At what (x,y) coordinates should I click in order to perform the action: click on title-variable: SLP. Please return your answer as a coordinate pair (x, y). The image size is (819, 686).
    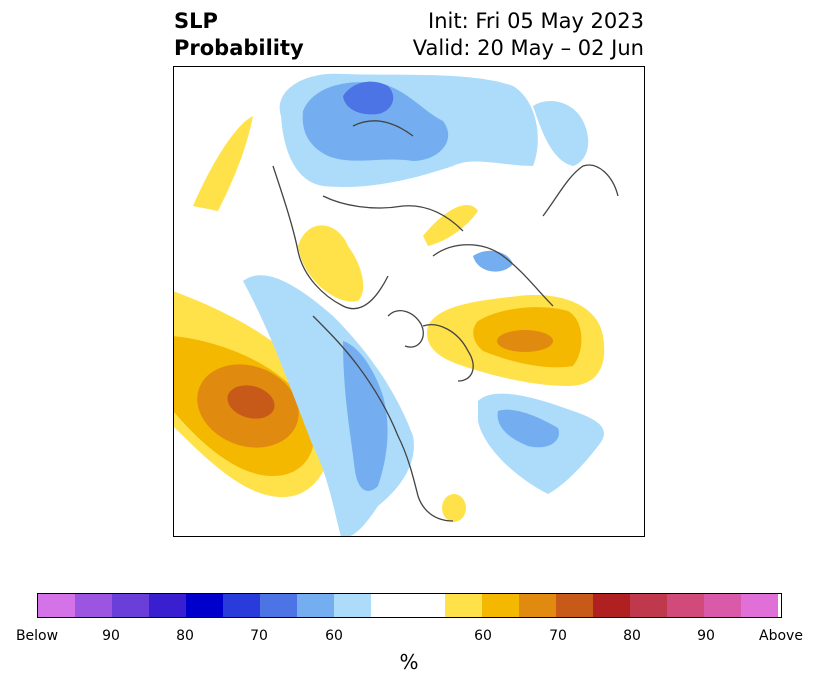
    Looking at the image, I should click on (196, 21).